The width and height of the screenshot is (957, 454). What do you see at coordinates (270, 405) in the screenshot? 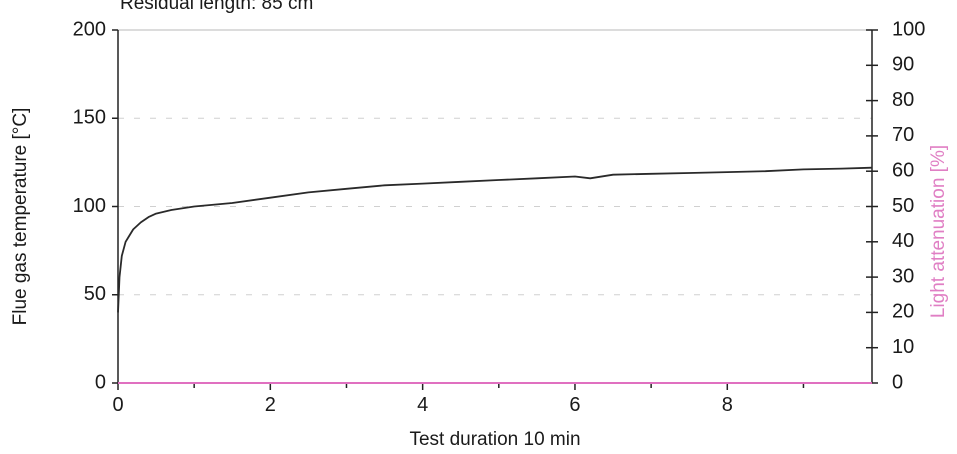
I see `x-tick-label-2: 2` at bounding box center [270, 405].